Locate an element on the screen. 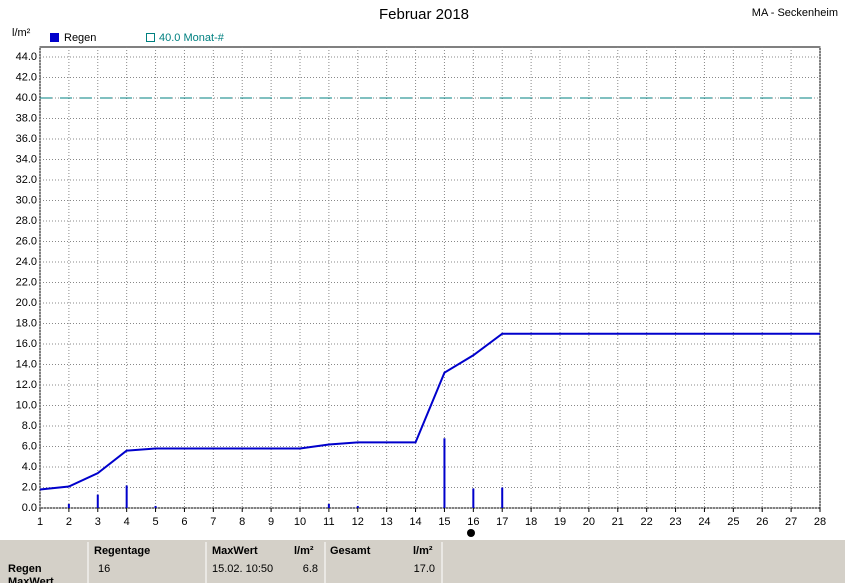 The image size is (845, 583). x-tick-label: 19 is located at coordinates (560, 522).